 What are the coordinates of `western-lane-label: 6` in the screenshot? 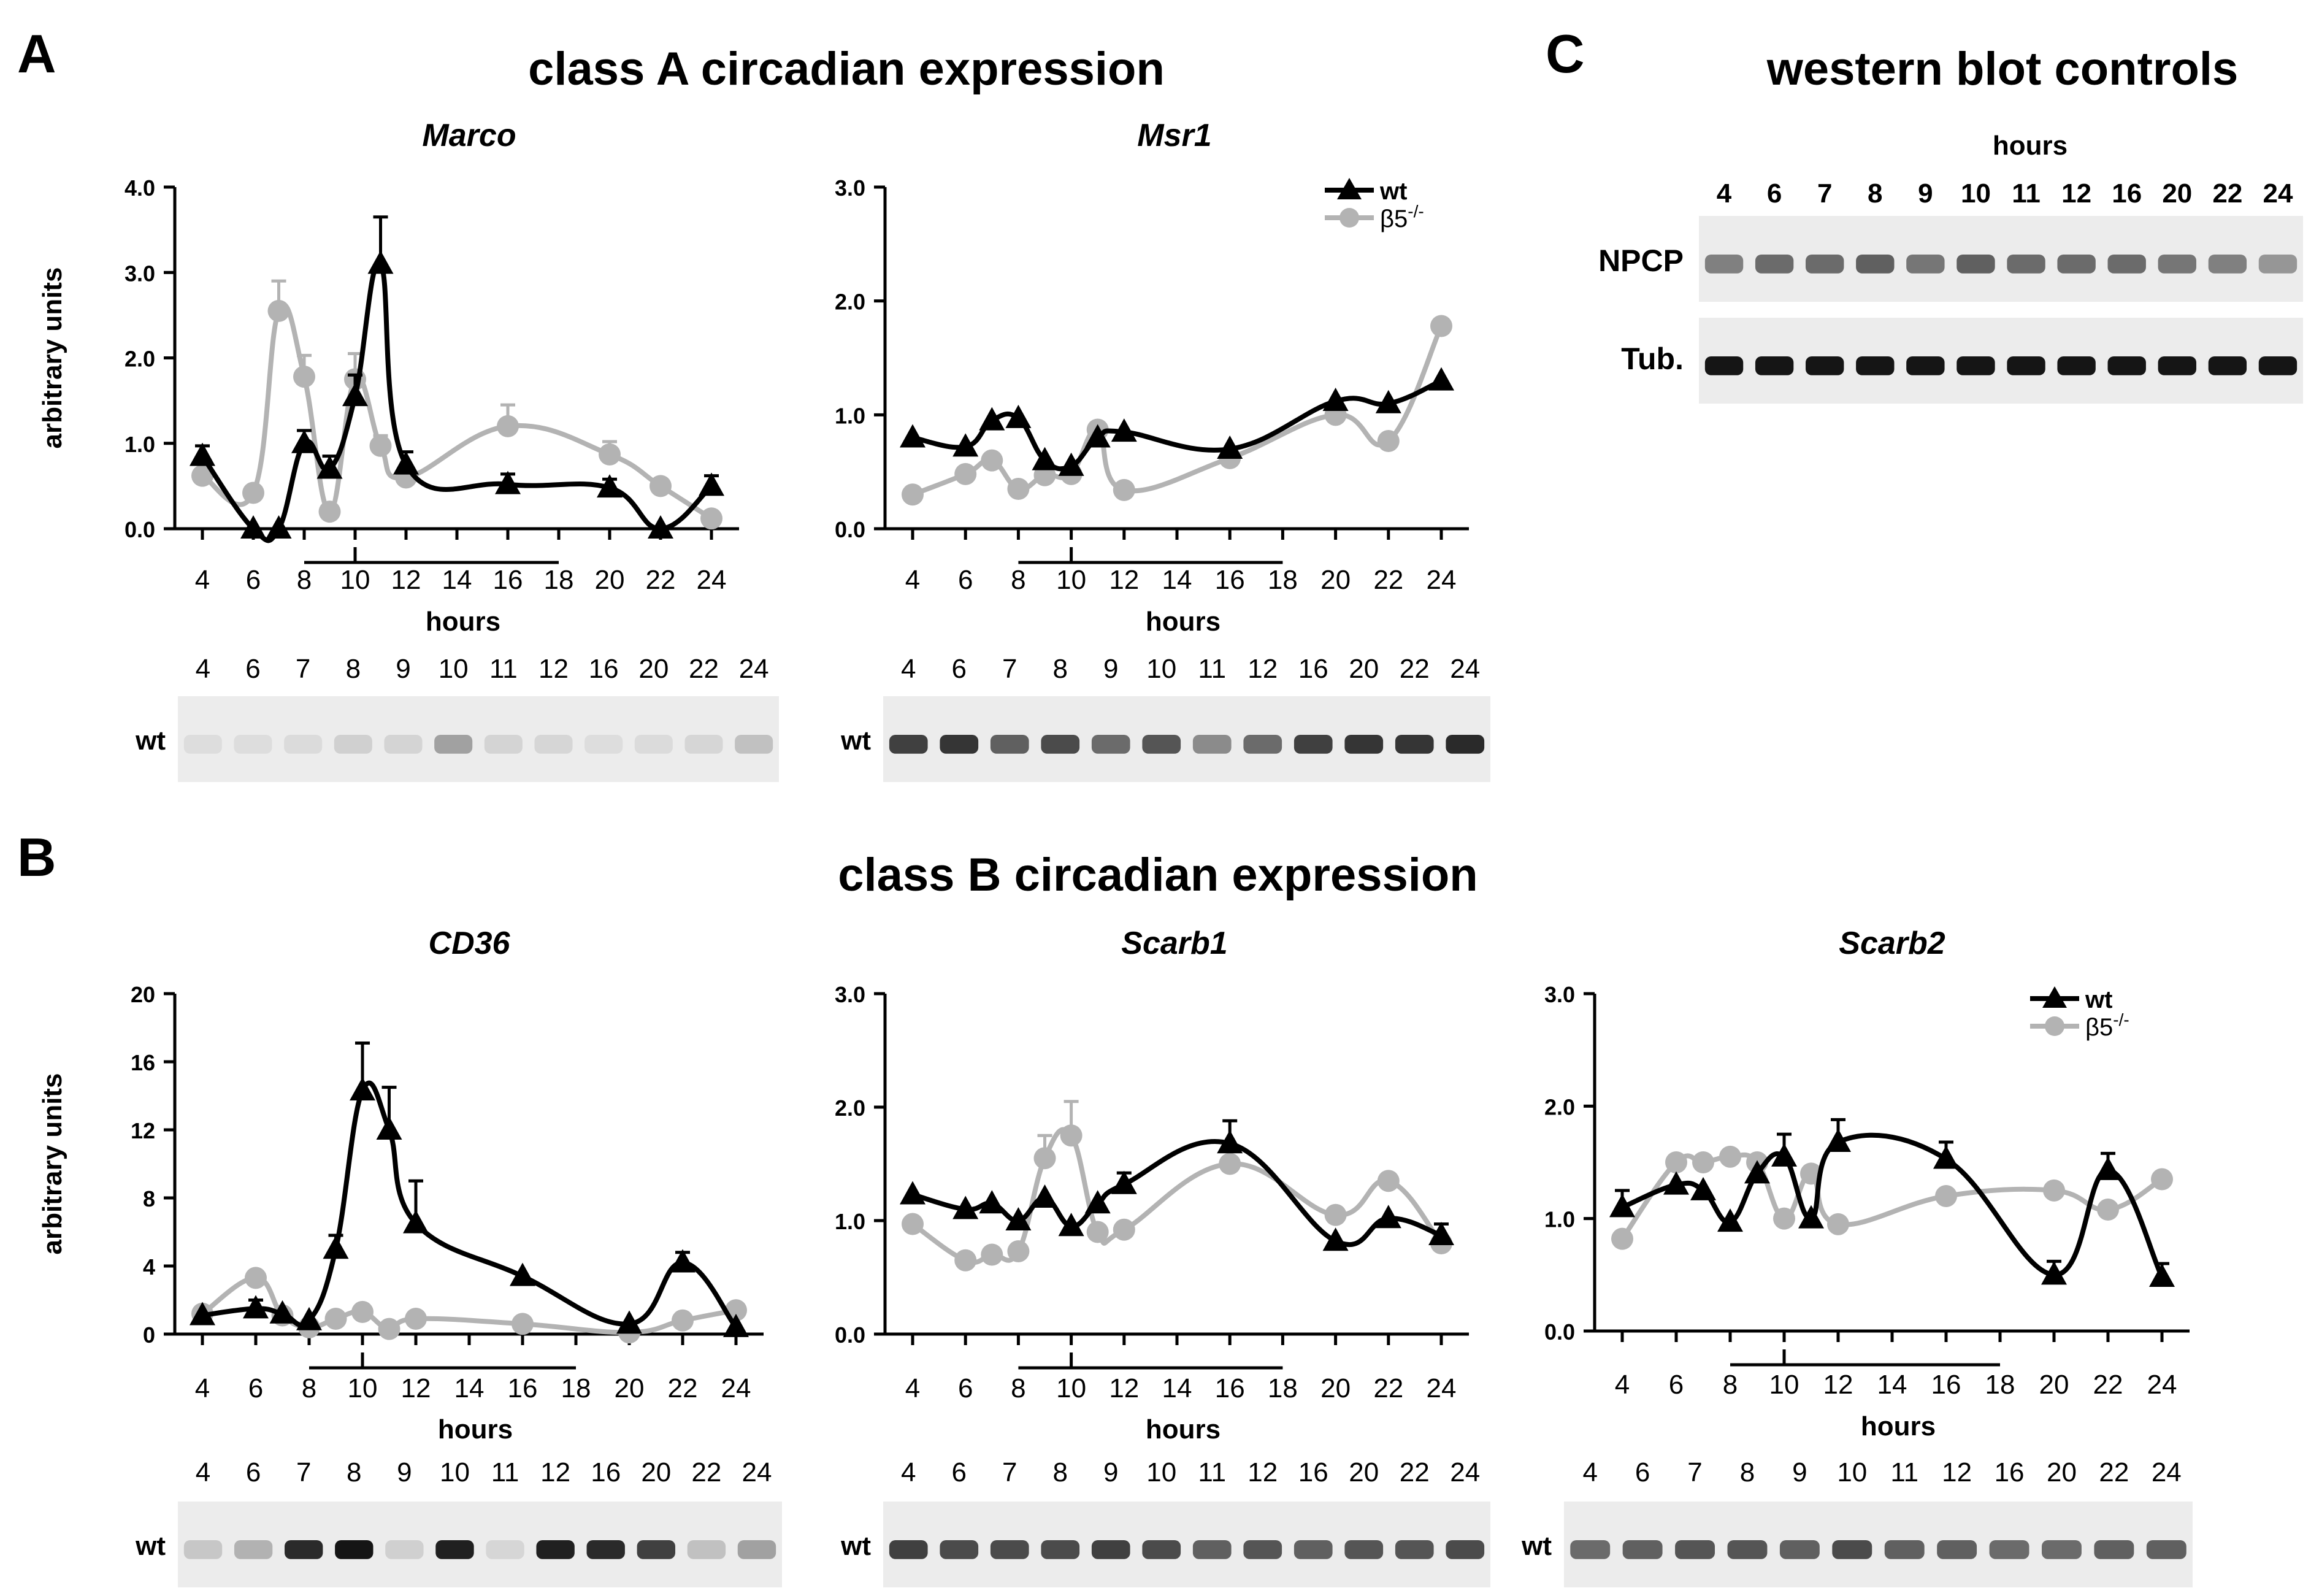 It's located at (1774, 193).